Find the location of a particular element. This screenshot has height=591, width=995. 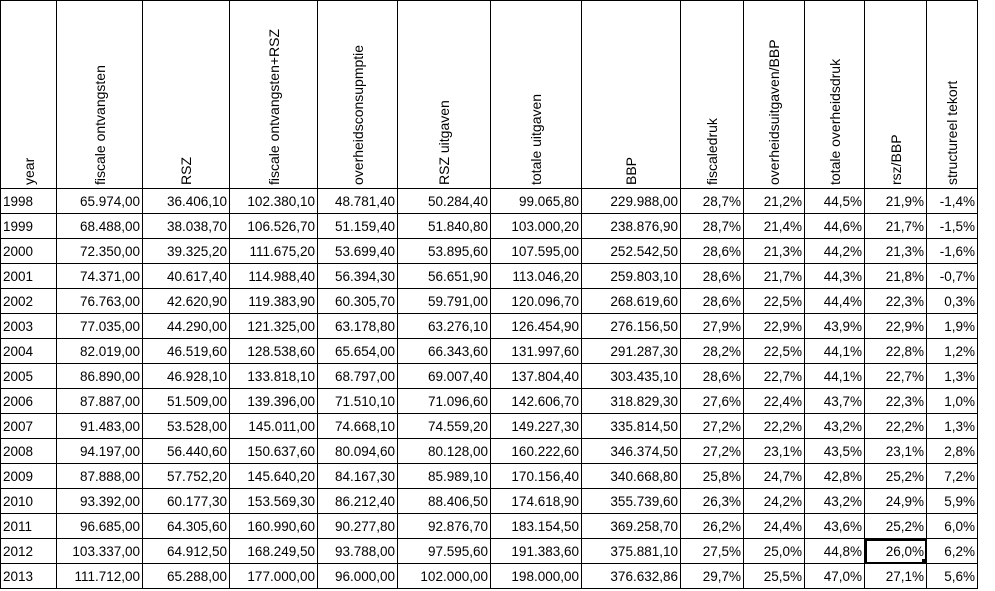

table-cell: 69.007,40 is located at coordinates (444, 376).